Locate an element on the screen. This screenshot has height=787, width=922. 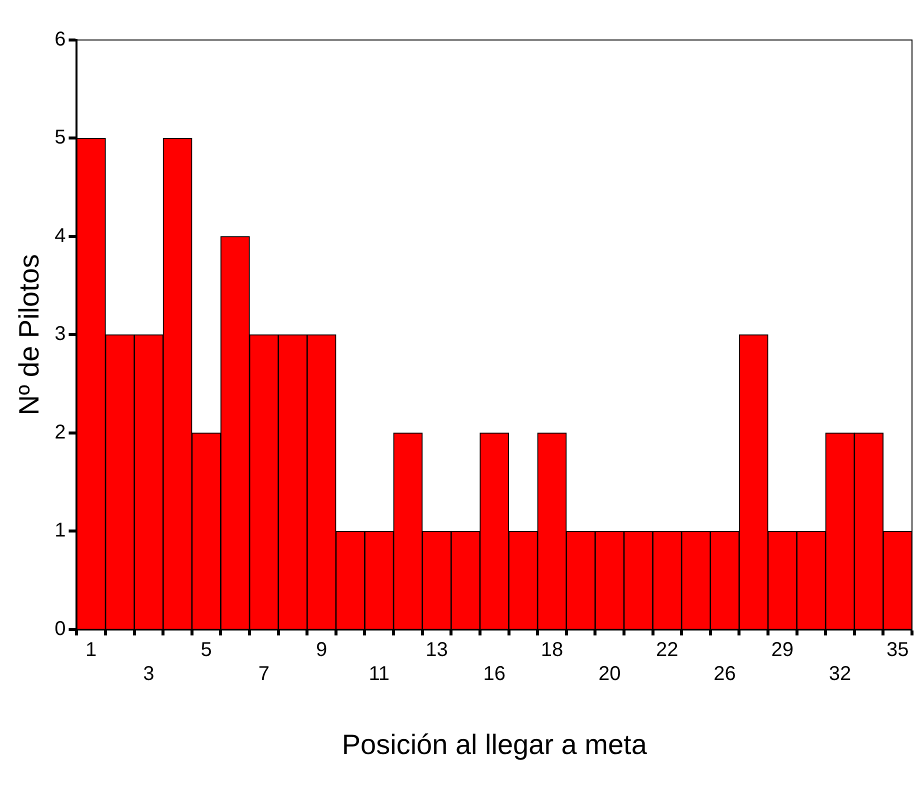
y-tick-label: 6 is located at coordinates (60, 39).